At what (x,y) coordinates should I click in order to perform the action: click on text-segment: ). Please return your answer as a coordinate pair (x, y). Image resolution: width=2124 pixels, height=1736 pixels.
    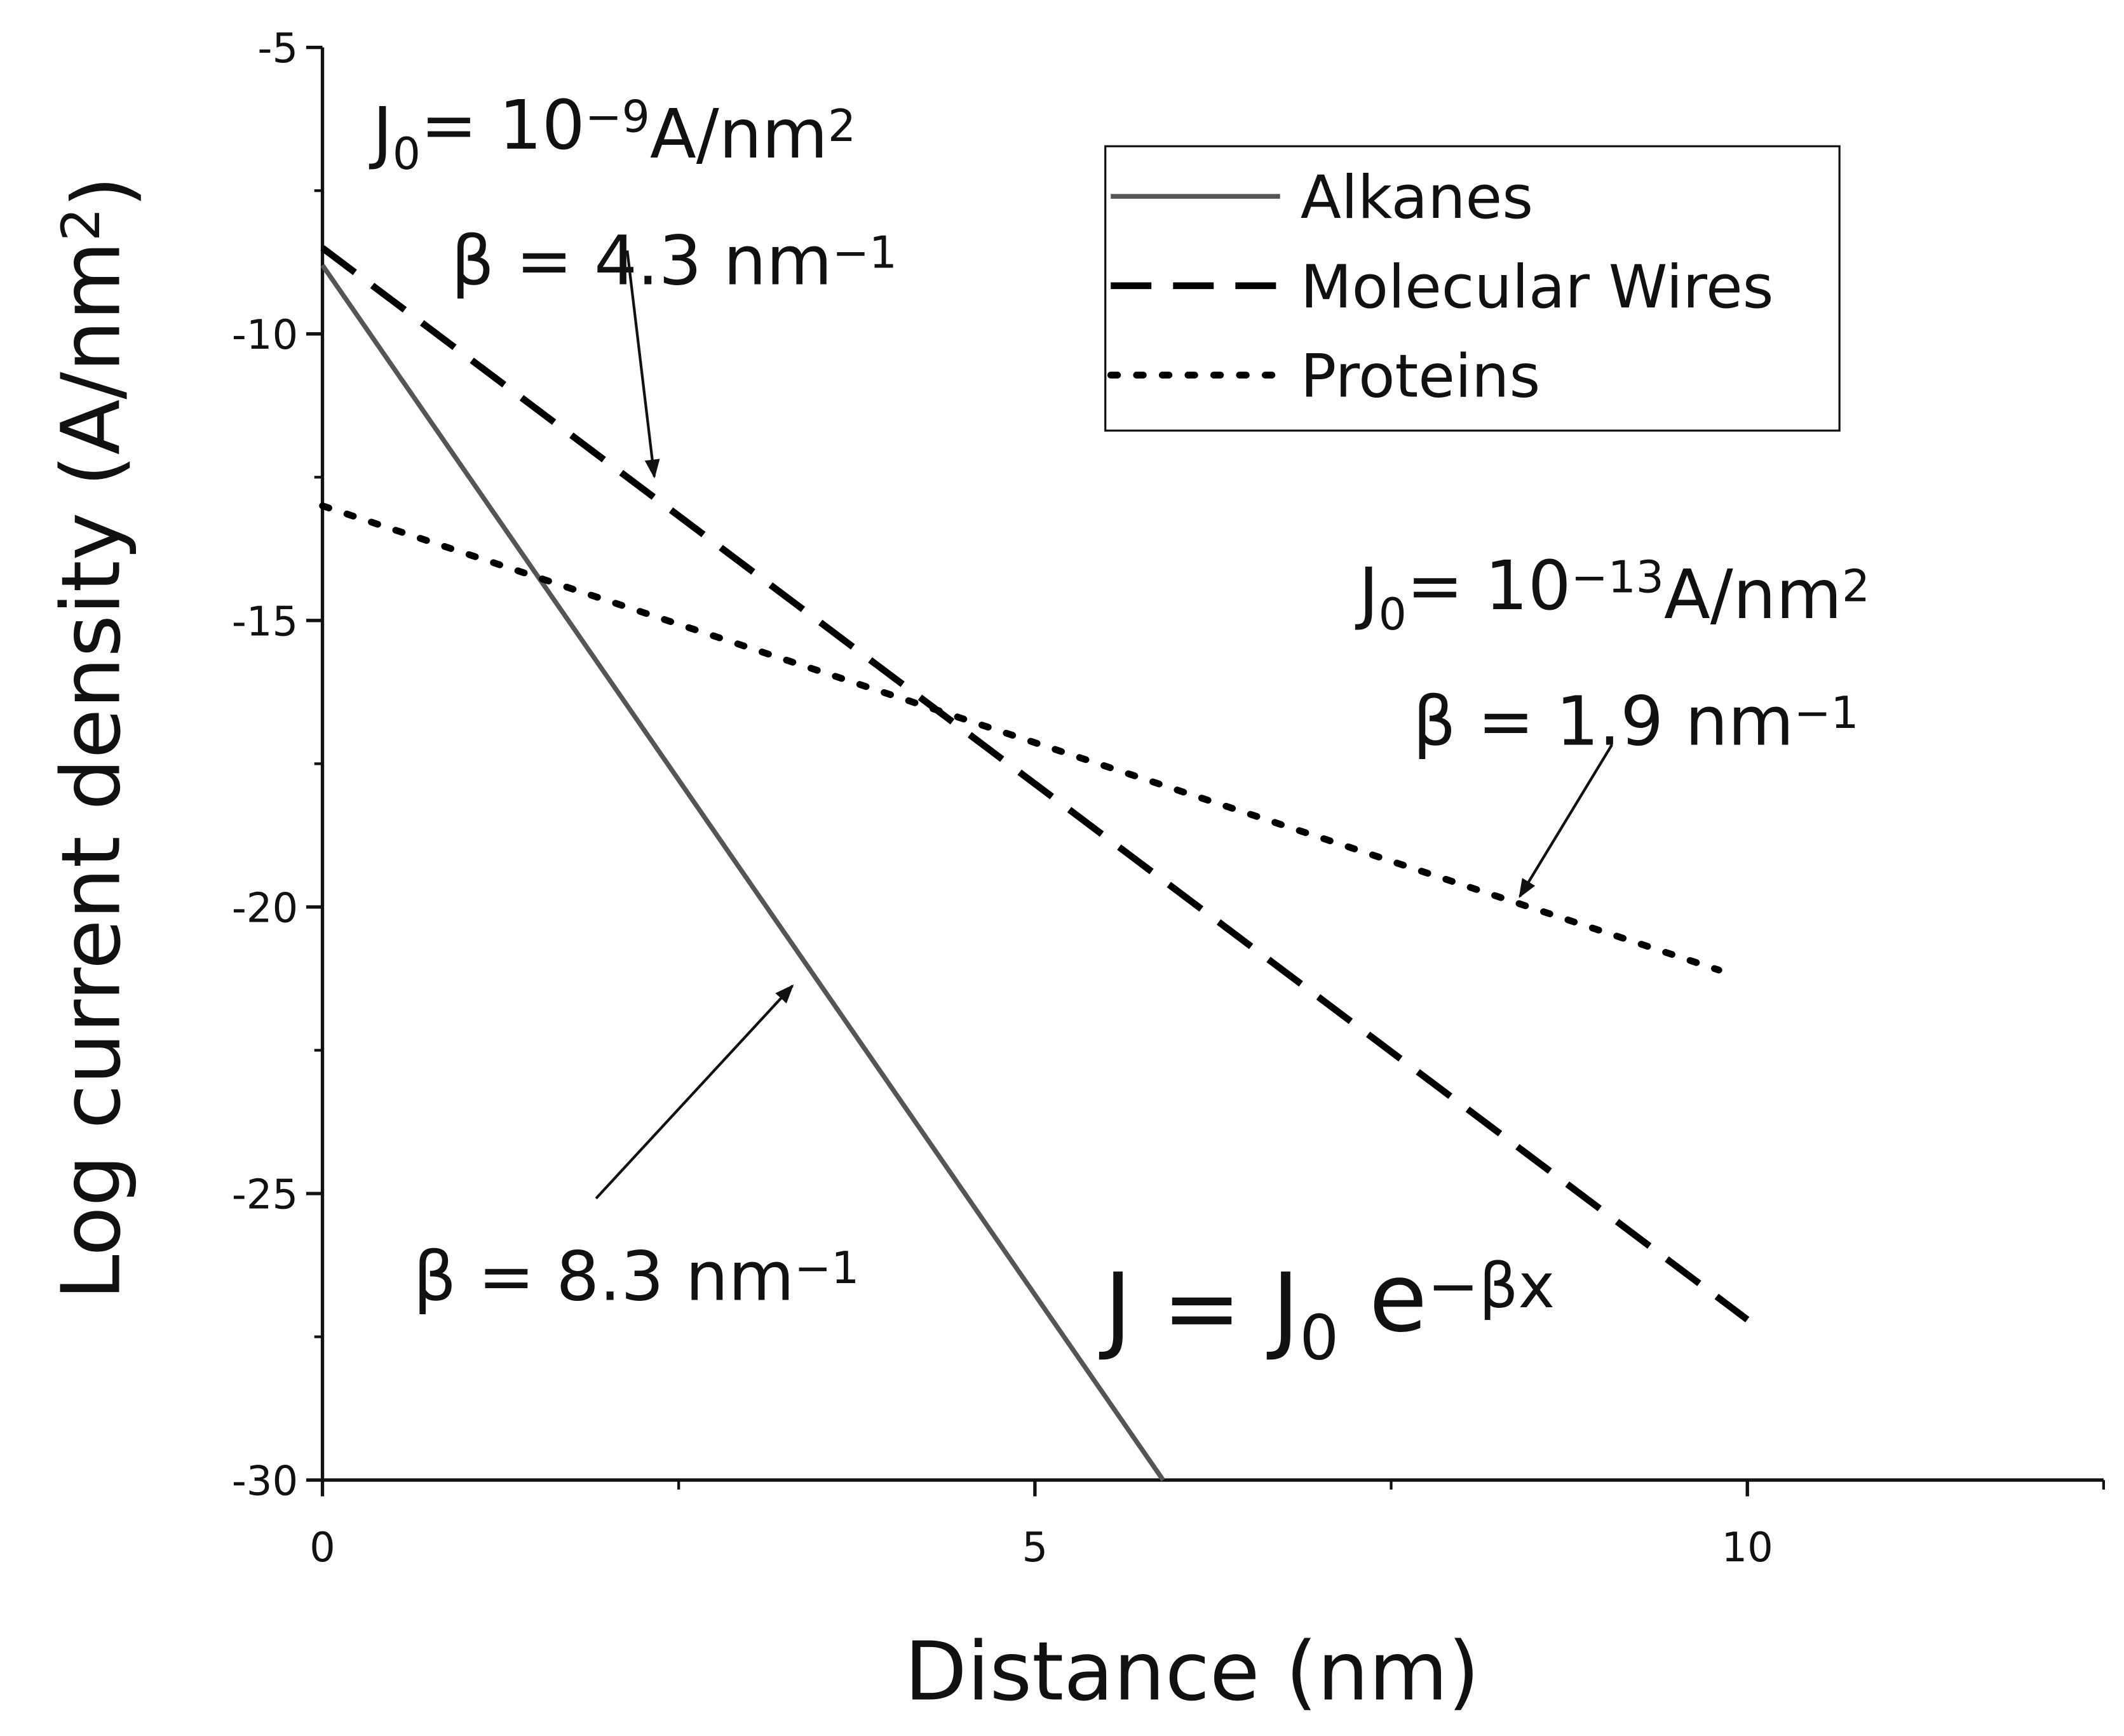
    Looking at the image, I should click on (103, 192).